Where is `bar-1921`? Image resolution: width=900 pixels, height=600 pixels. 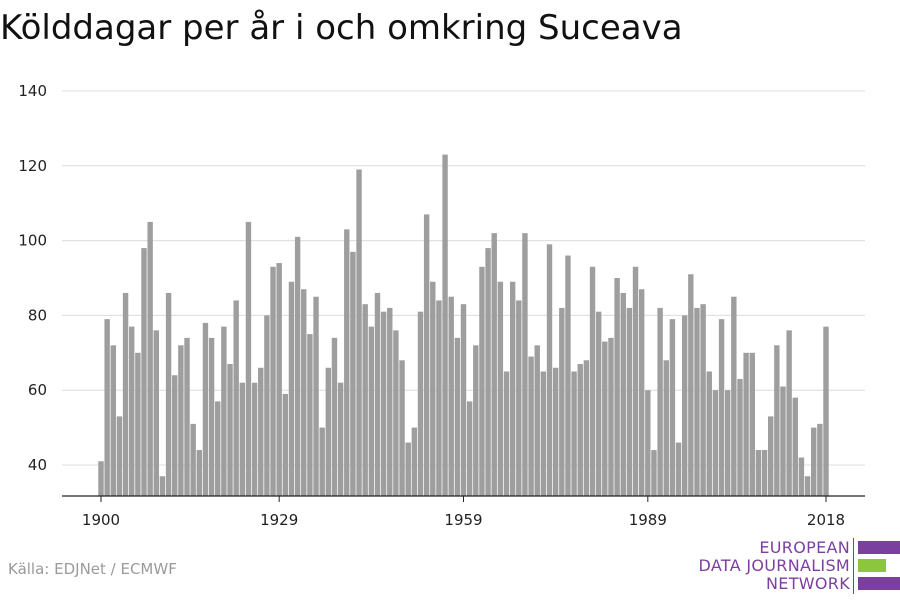 bar-1921 is located at coordinates (230, 430).